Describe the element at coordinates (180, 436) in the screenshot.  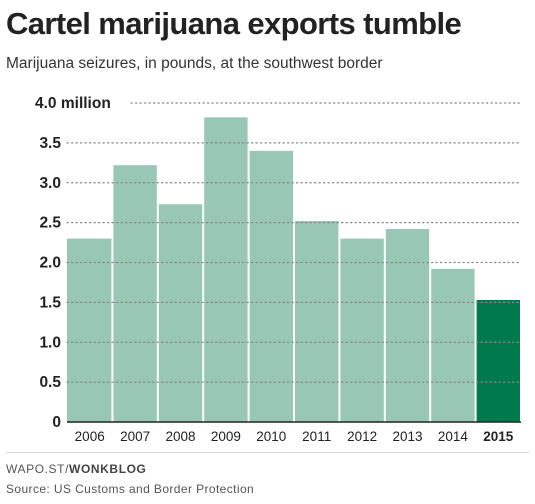
I see `x-tick-label-2008: 2008` at that location.